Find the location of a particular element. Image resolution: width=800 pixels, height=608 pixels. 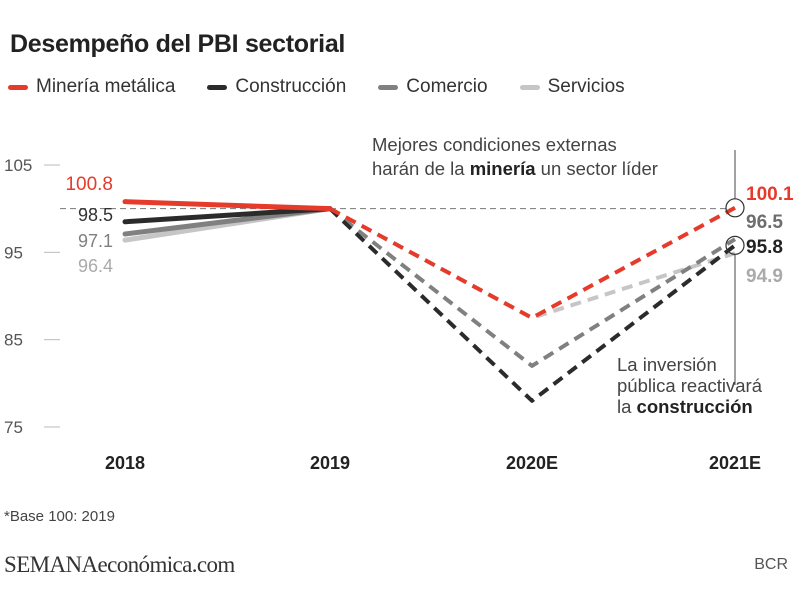

annotation-construccion-text: construcción is located at coordinates (695, 406).